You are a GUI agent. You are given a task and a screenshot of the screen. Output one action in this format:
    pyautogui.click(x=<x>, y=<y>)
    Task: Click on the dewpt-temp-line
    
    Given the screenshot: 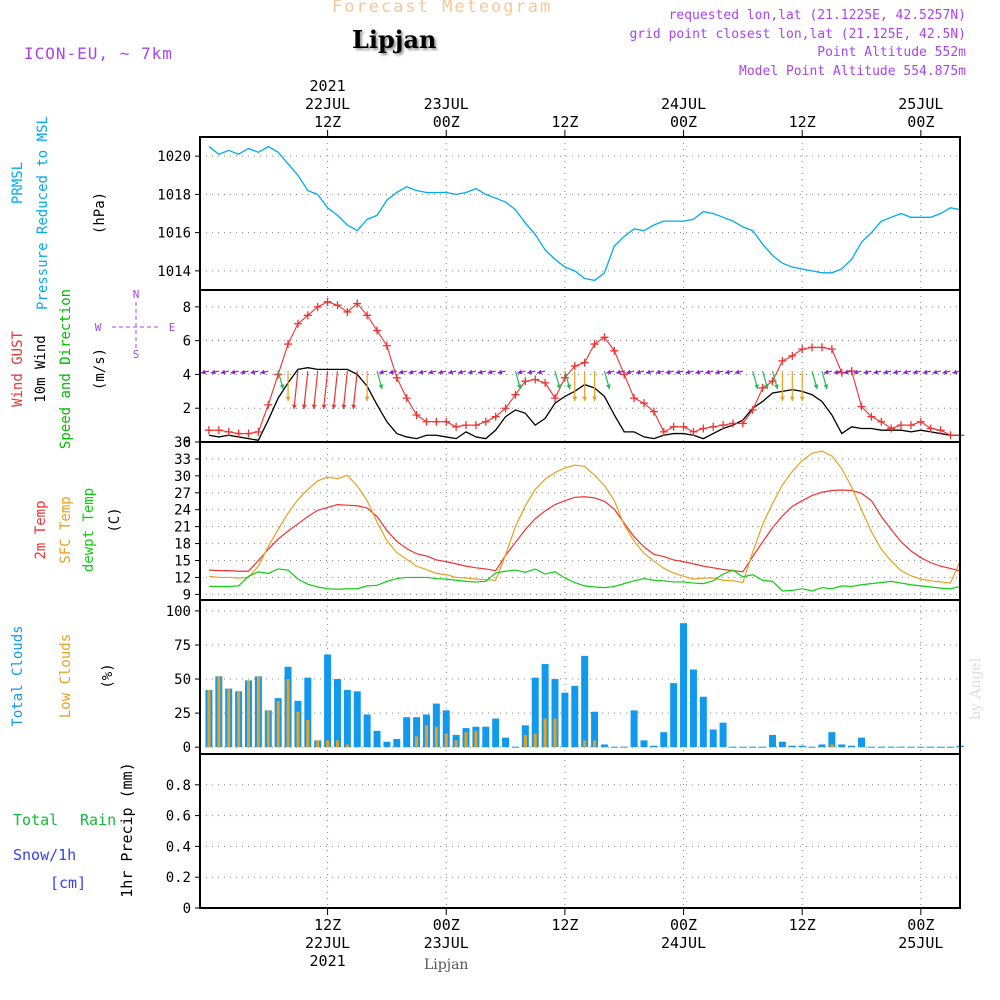 What is the action you would take?
    pyautogui.click(x=584, y=580)
    